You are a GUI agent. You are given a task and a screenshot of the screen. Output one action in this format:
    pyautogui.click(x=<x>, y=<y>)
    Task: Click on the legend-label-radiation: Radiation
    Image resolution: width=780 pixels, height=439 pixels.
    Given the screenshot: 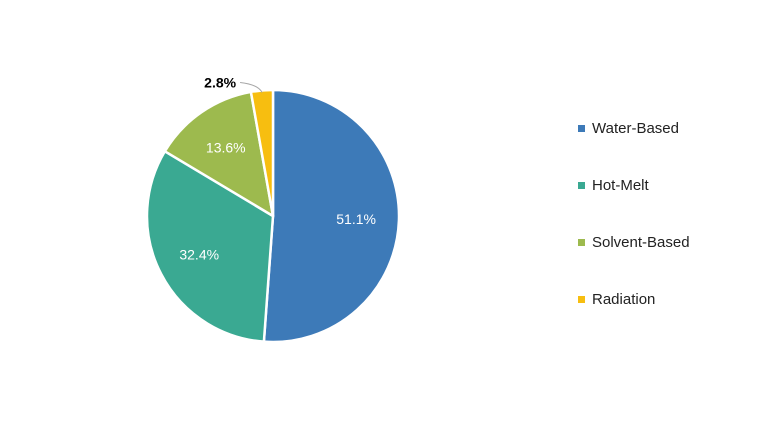 What is the action you would take?
    pyautogui.click(x=624, y=299)
    